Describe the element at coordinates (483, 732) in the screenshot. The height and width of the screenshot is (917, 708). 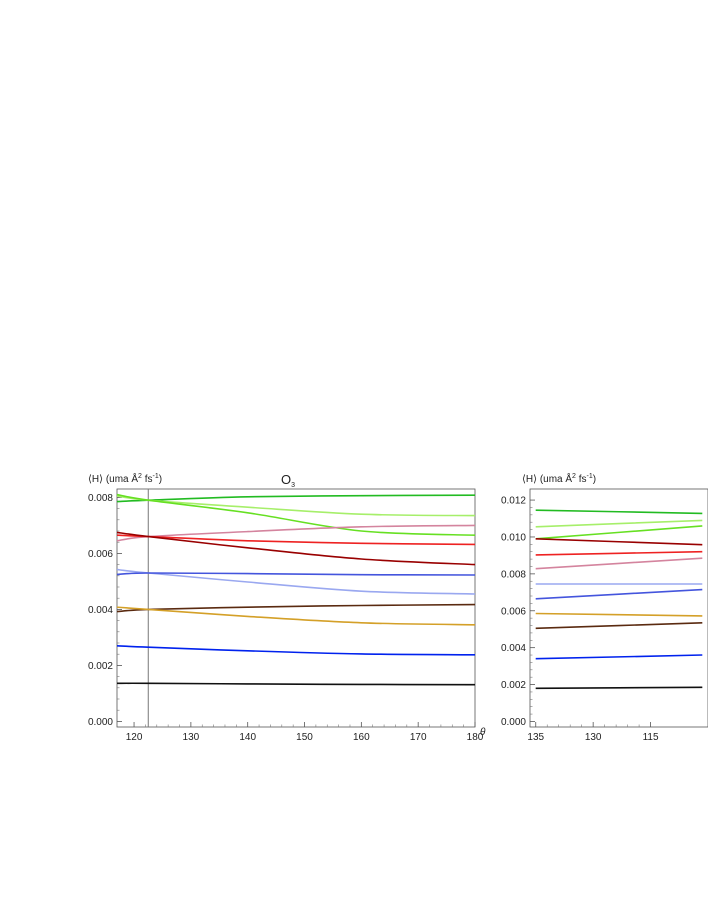
I see `x-axis-label-left: θ` at that location.